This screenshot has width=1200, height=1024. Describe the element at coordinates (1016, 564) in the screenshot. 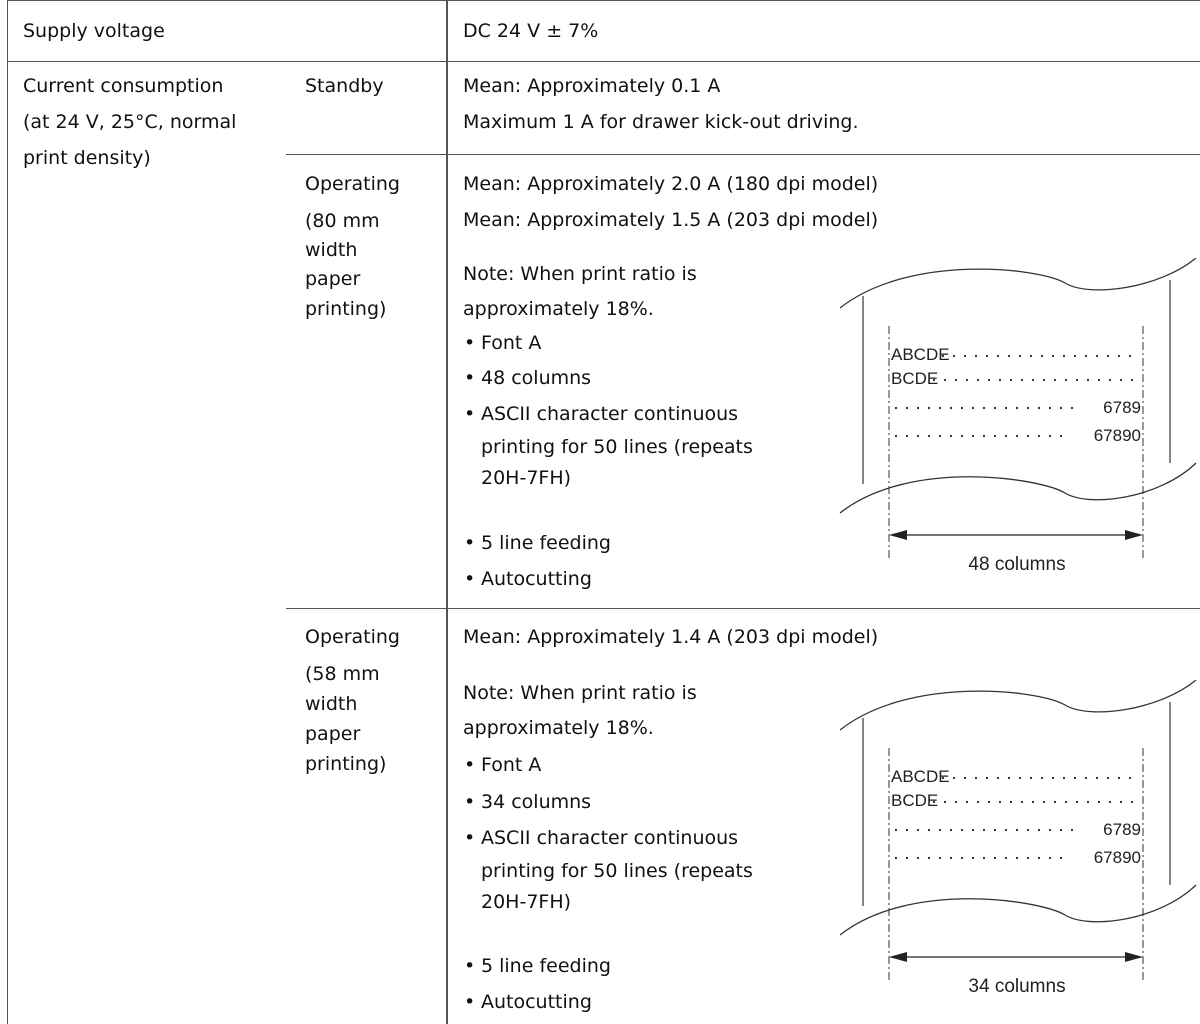

I see `figure-caption: 48 columns` at that location.